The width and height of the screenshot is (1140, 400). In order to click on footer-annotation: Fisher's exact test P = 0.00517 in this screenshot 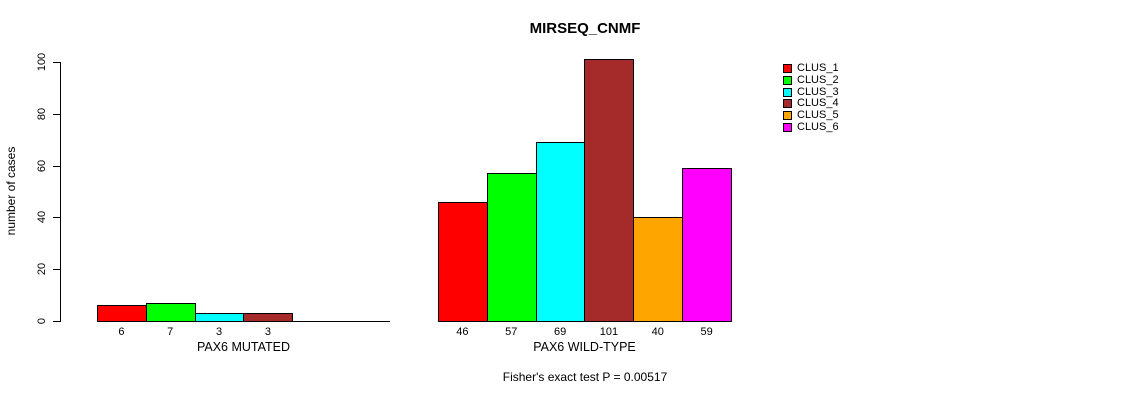, I will do `click(585, 377)`.